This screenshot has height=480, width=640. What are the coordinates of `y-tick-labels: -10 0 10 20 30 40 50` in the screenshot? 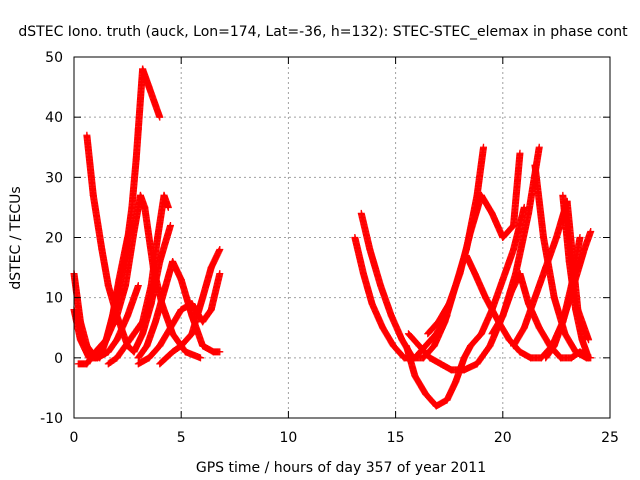 It's located at (51, 238).